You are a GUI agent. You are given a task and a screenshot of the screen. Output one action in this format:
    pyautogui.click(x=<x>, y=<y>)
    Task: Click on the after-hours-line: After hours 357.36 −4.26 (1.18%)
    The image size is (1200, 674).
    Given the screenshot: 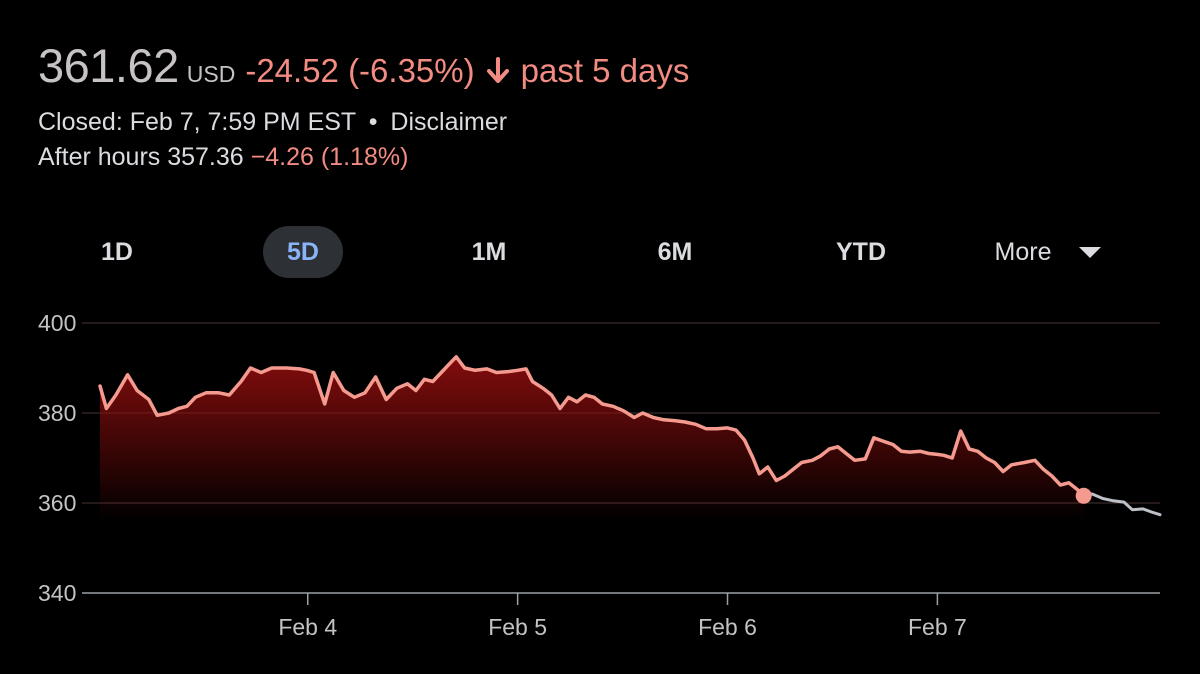 What is the action you would take?
    pyautogui.click(x=598, y=157)
    